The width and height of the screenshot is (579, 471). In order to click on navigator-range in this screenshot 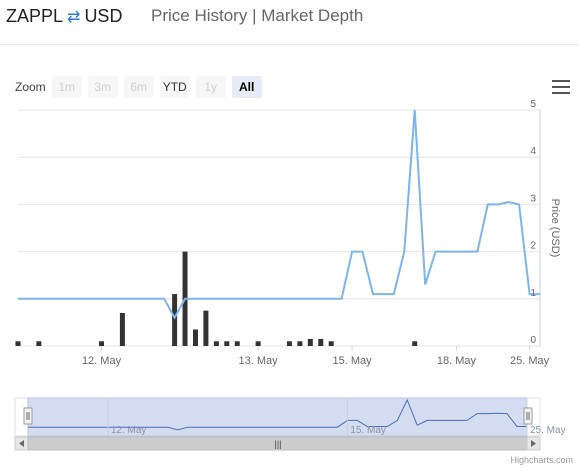, I will do `click(277, 417)`.